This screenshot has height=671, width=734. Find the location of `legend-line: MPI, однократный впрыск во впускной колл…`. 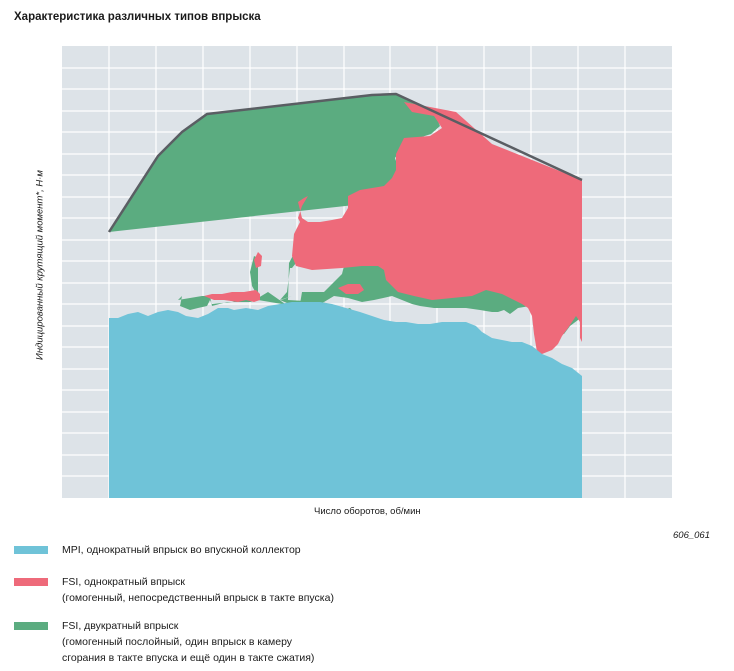

legend-line: MPI, однократный впрыск во впускной колл… is located at coordinates (181, 550).